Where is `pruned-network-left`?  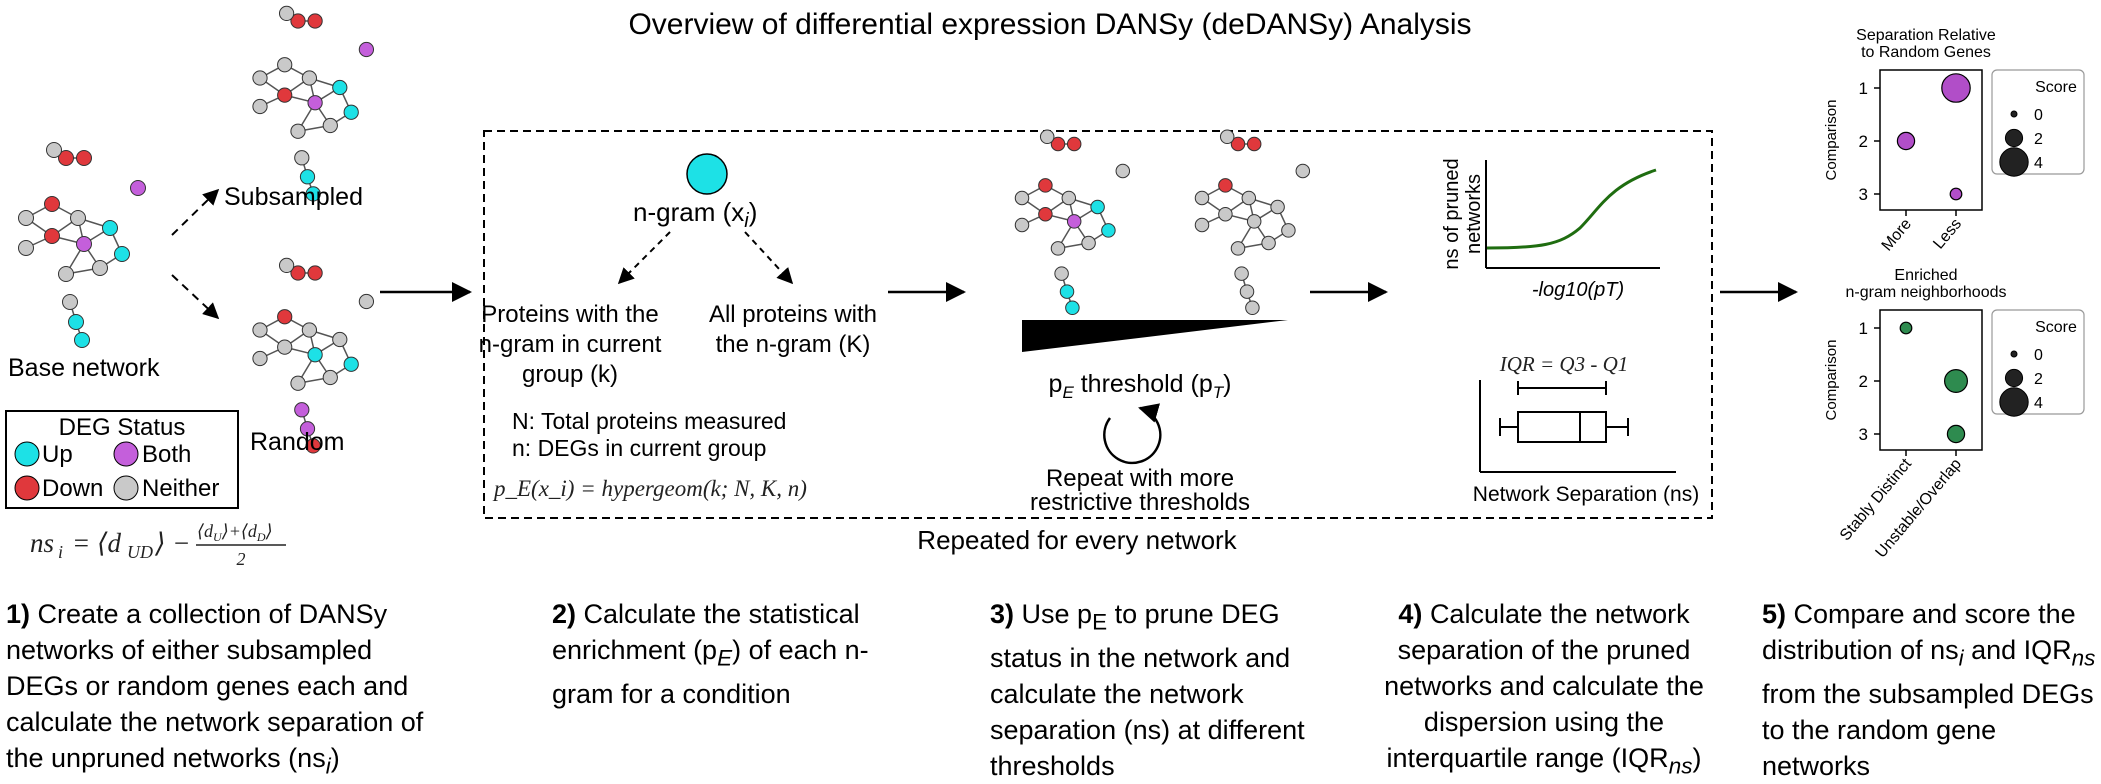
pruned-network-left is located at coordinates (1072, 222).